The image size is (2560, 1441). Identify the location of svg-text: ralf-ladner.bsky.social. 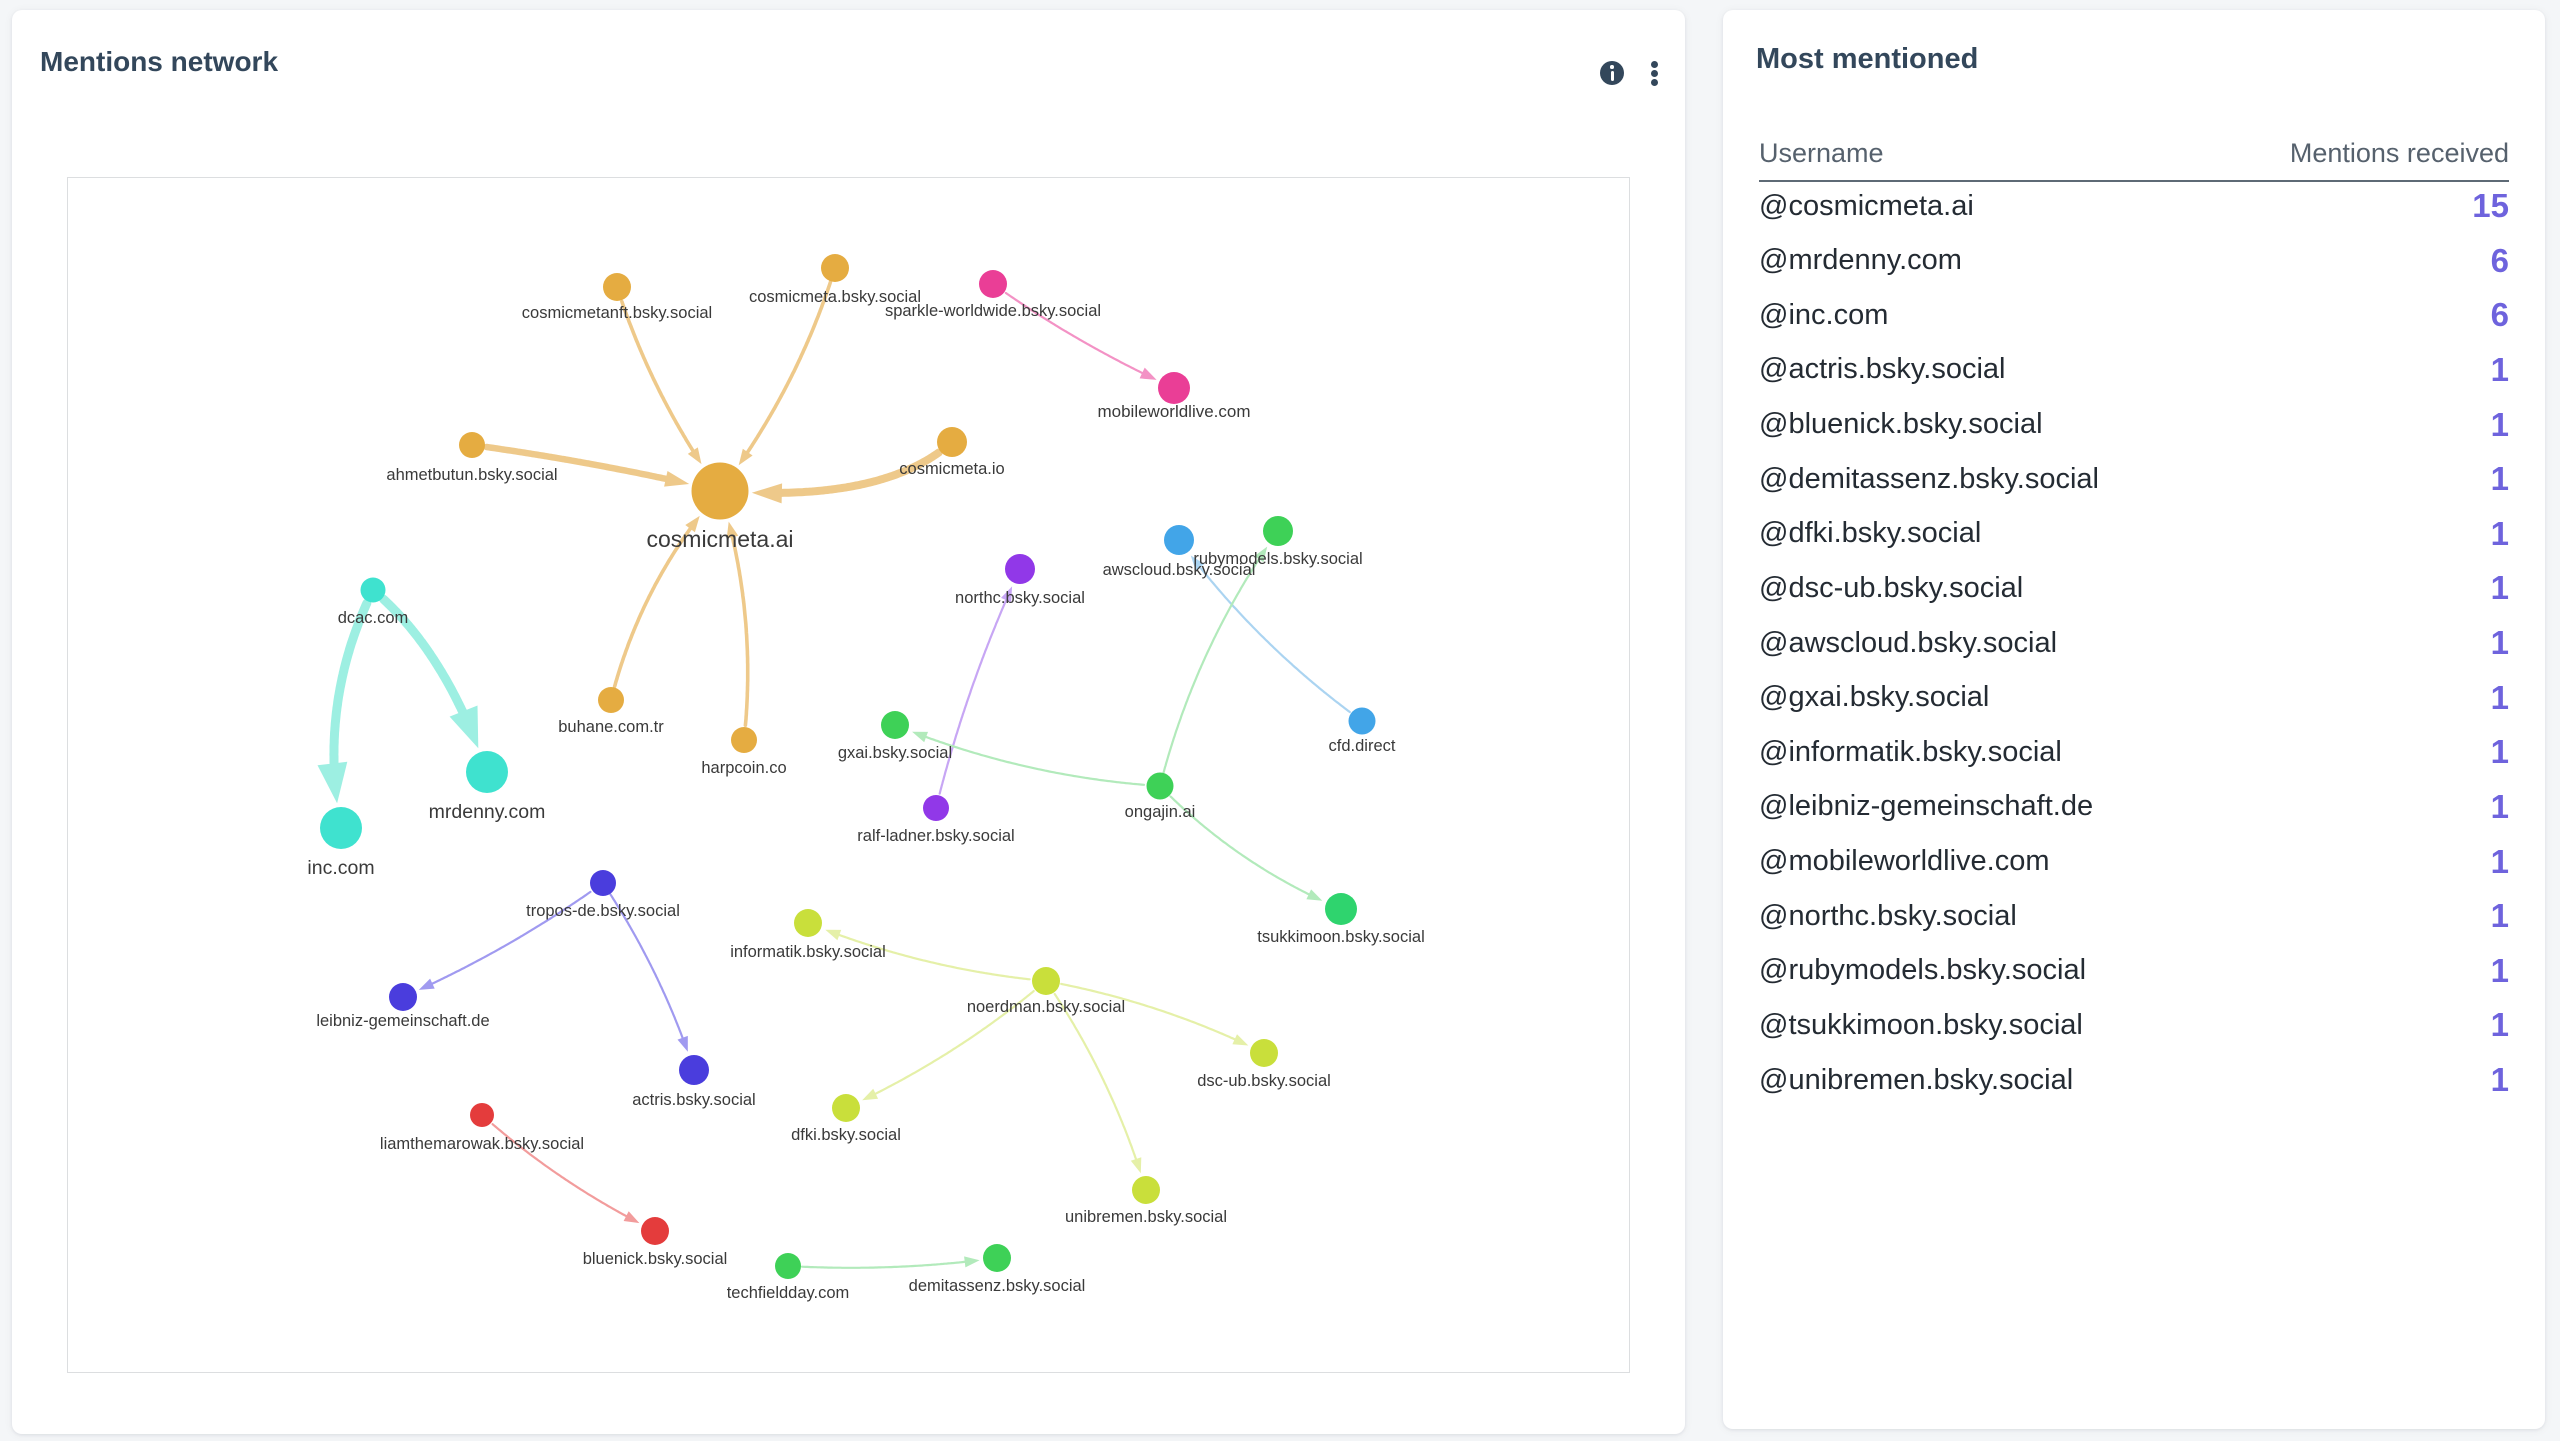
(935, 836).